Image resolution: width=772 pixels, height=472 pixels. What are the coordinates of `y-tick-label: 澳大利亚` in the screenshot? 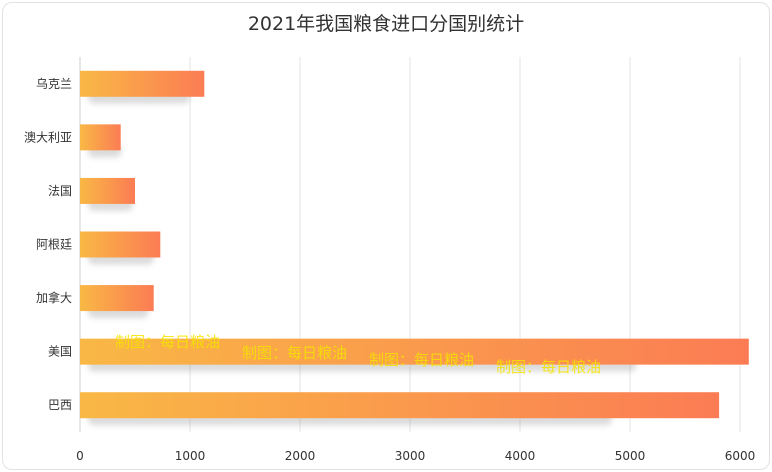 It's located at (48, 137).